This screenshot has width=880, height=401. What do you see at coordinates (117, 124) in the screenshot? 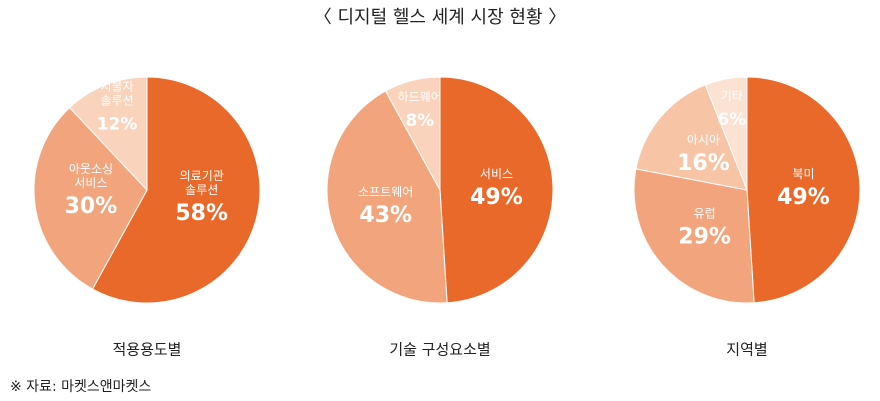
I see `slice-value: 12%` at bounding box center [117, 124].